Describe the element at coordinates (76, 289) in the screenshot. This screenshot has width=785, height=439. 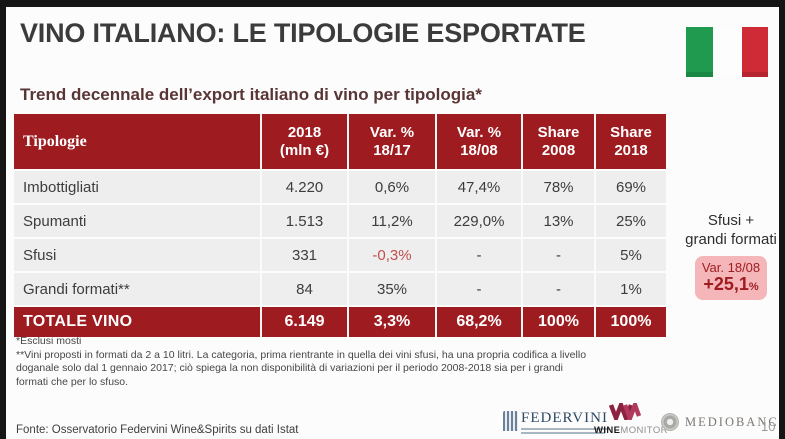
I see `row-label: Grandi formati**` at that location.